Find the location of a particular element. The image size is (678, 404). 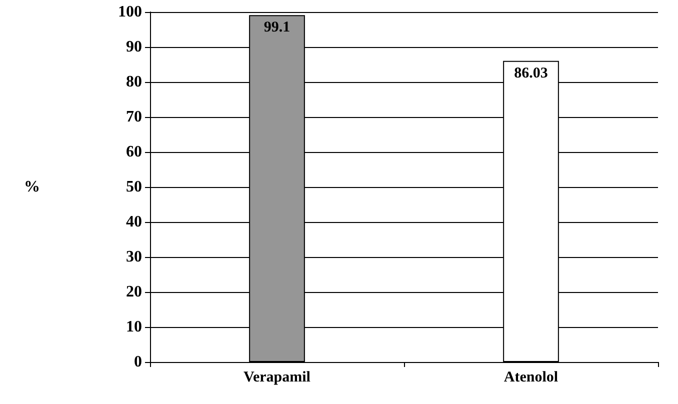

y-tick-label: 40 is located at coordinates (134, 222).